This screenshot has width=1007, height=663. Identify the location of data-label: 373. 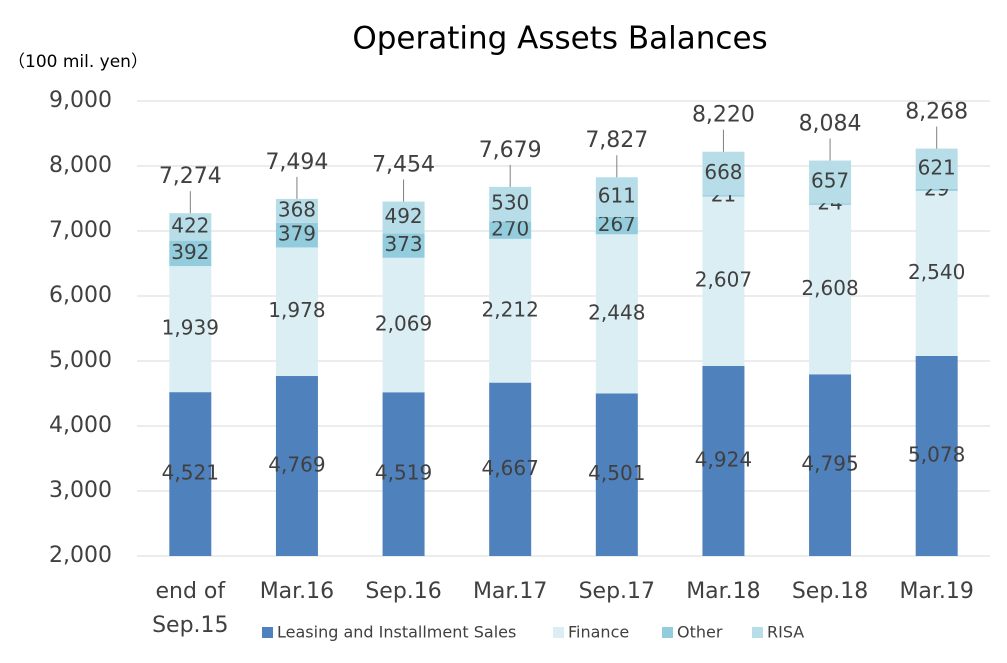
(403, 244).